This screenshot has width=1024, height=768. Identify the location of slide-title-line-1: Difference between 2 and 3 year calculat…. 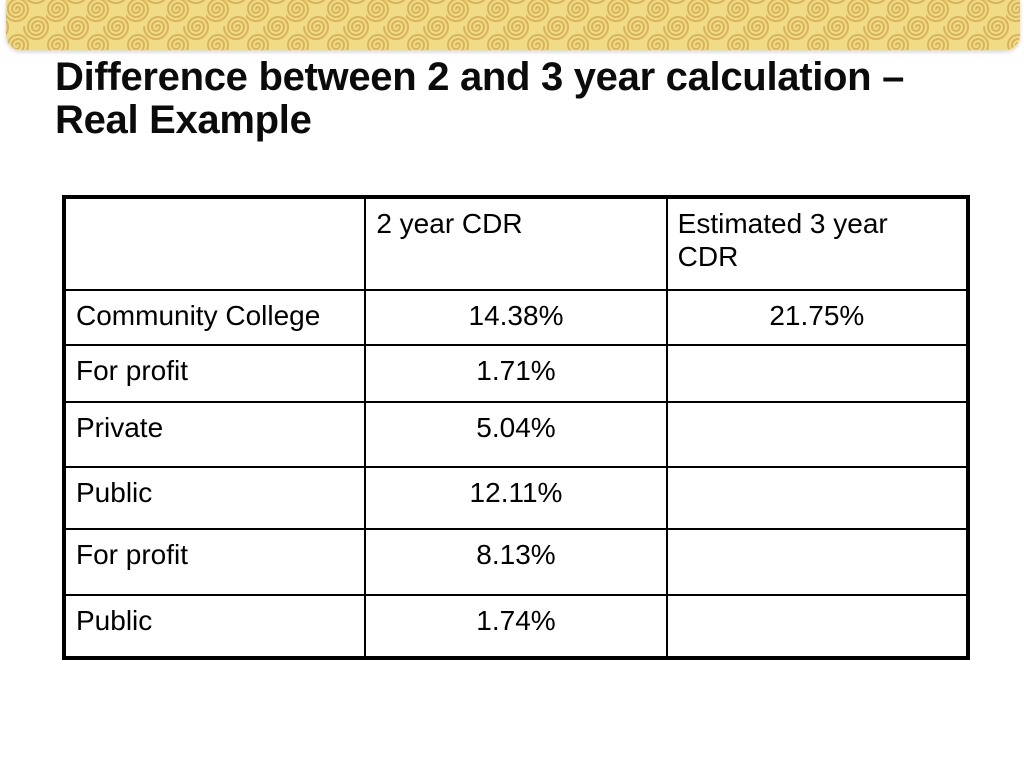
(480, 77).